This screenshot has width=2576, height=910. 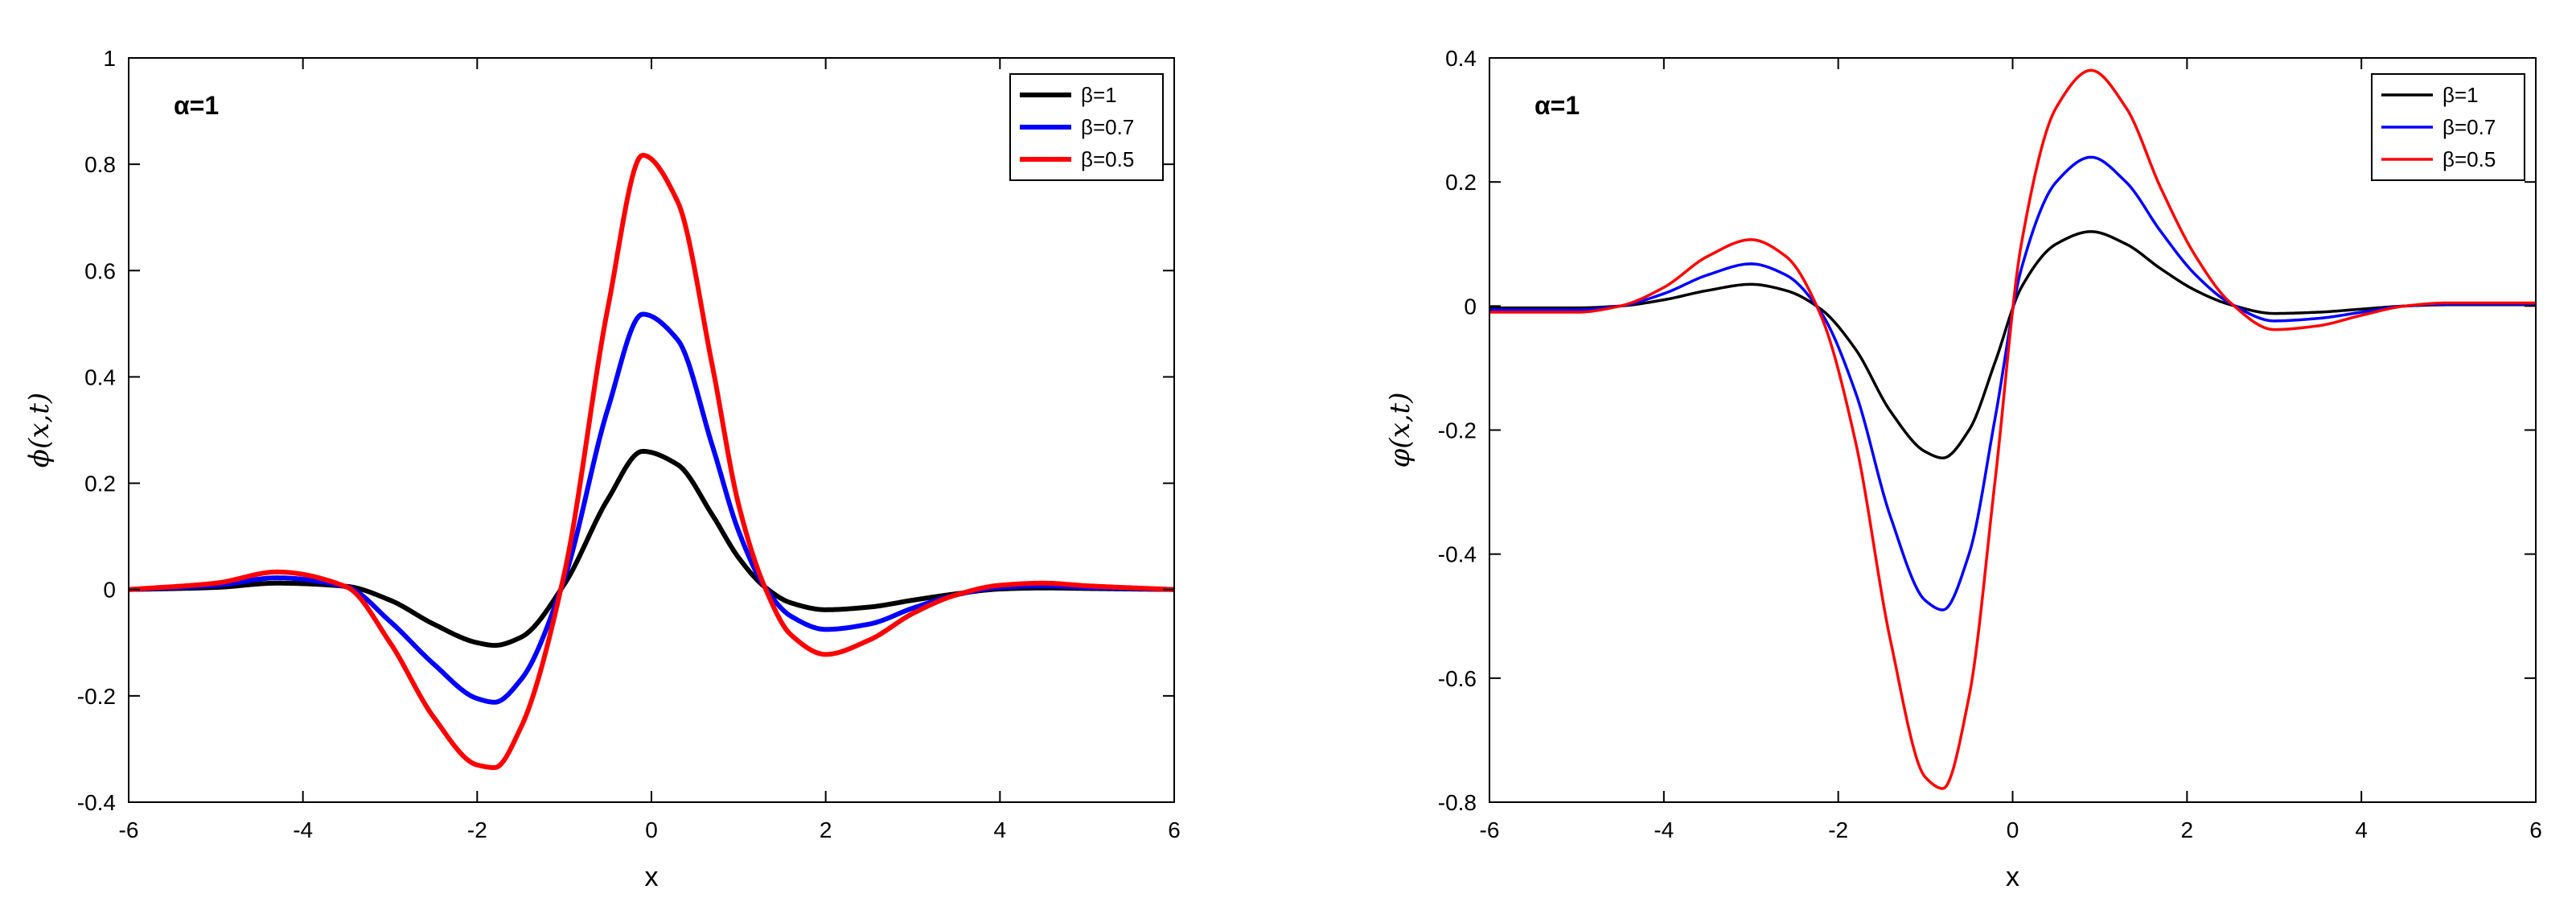 What do you see at coordinates (39, 430) in the screenshot?
I see `y-axis-label: ϕ(x,t)` at bounding box center [39, 430].